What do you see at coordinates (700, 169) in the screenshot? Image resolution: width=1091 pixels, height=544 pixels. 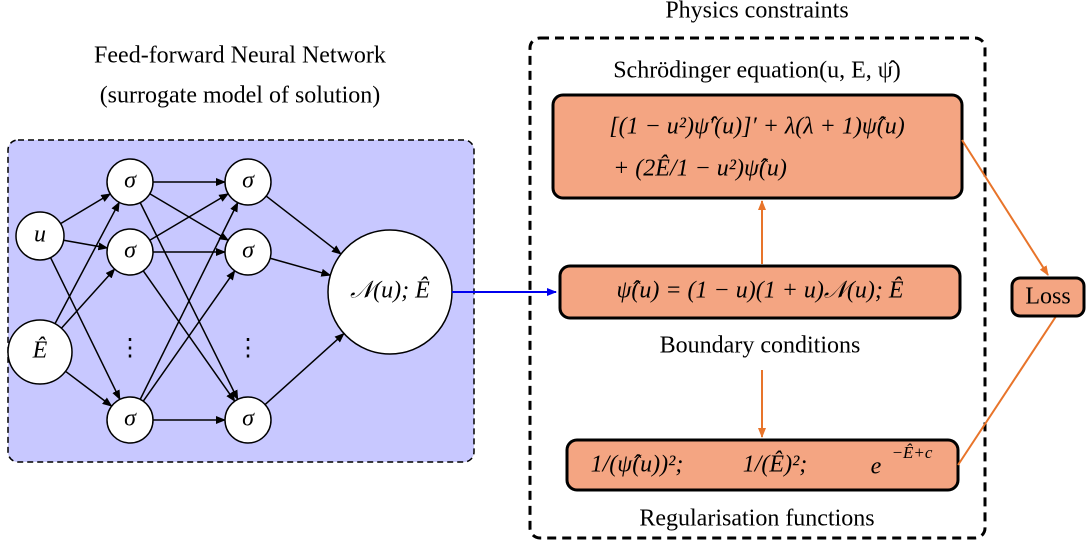 I see `equation-line: + (2Ê/1 − u²)ψ̂(u)` at bounding box center [700, 169].